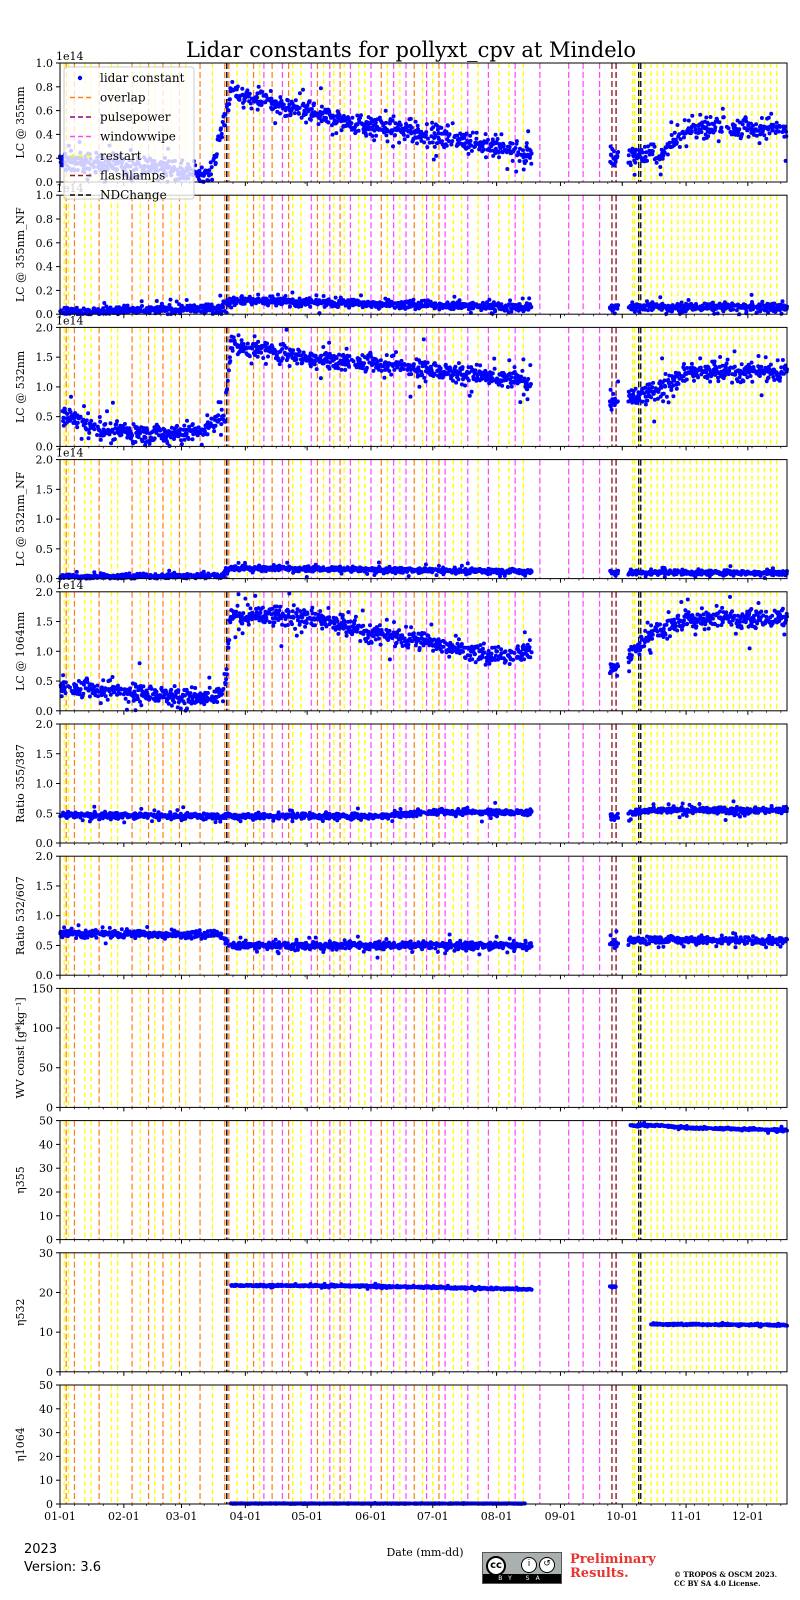 Image resolution: width=800 pixels, height=1600 pixels. Describe the element at coordinates (20, 122) in the screenshot. I see `y-axis-label: LC @ 355nm` at that location.